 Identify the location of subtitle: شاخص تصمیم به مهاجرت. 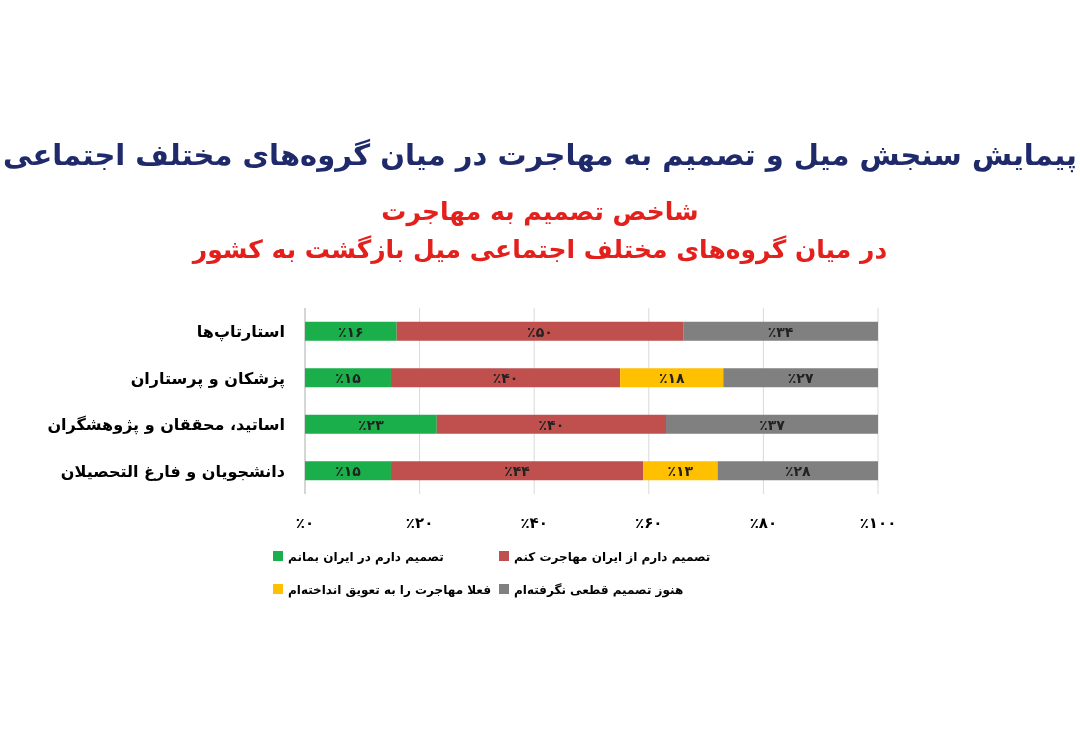
(540, 211).